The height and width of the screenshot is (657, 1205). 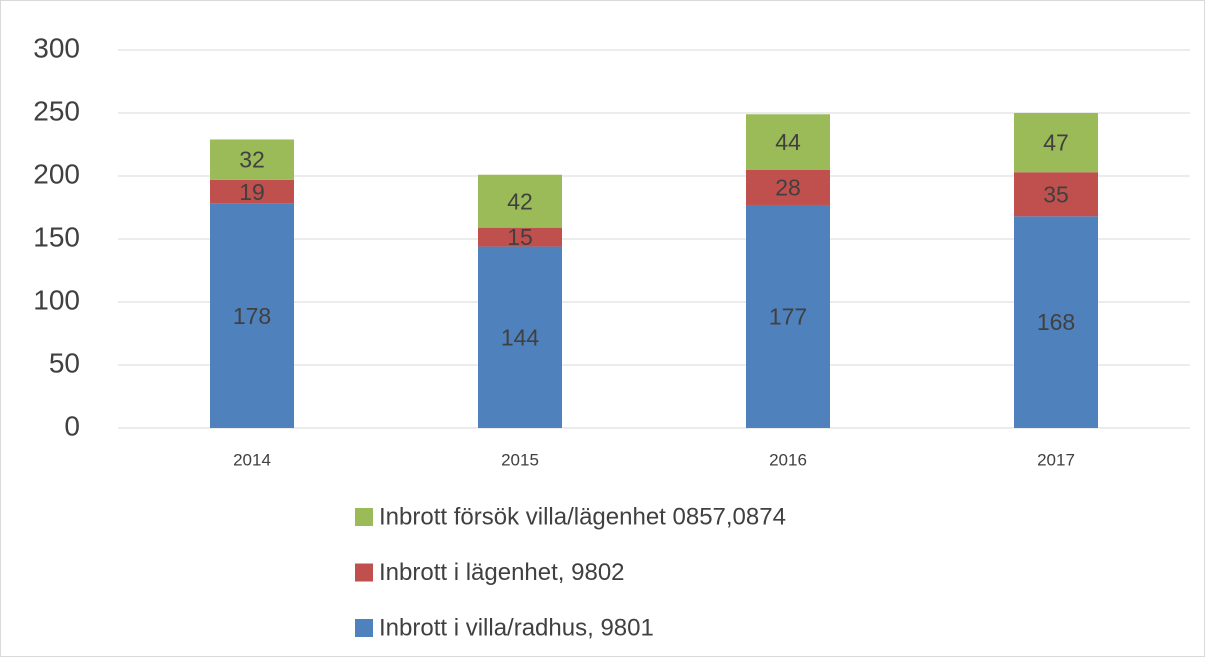 I want to click on data-label: 47, so click(x=1056, y=143).